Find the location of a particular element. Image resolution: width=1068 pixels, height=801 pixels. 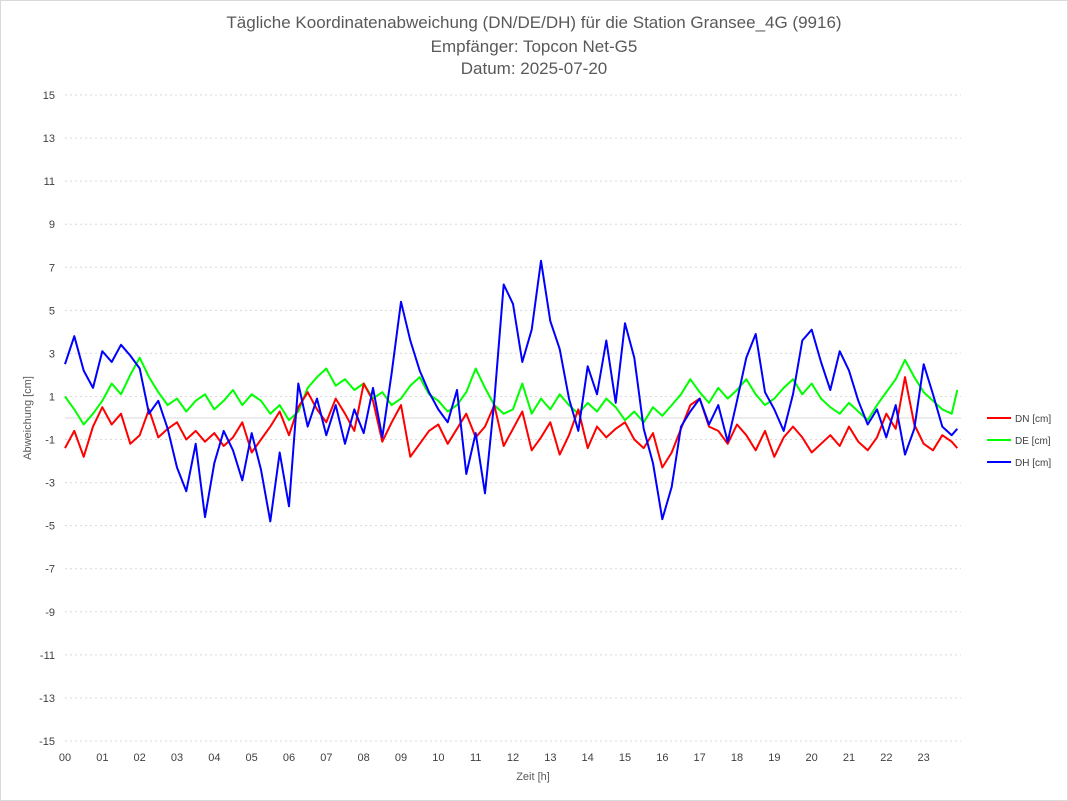

y-tick-label: 13 is located at coordinates (49, 139).